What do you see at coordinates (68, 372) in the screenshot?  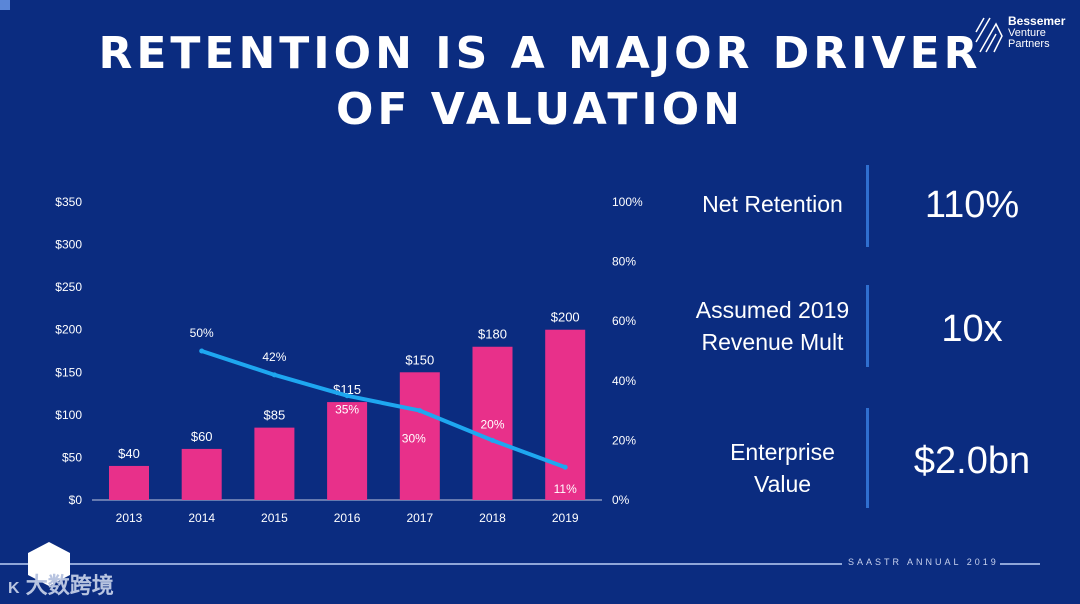 I see `left-axis-tick: $150` at bounding box center [68, 372].